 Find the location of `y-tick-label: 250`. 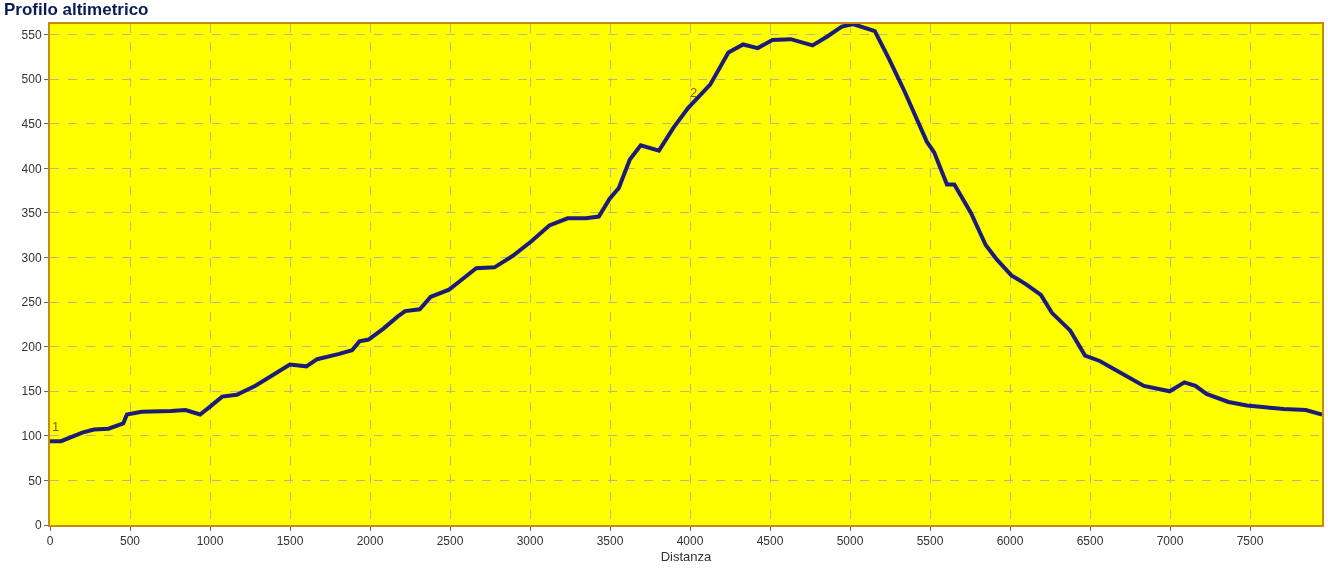

y-tick-label: 250 is located at coordinates (31, 302).